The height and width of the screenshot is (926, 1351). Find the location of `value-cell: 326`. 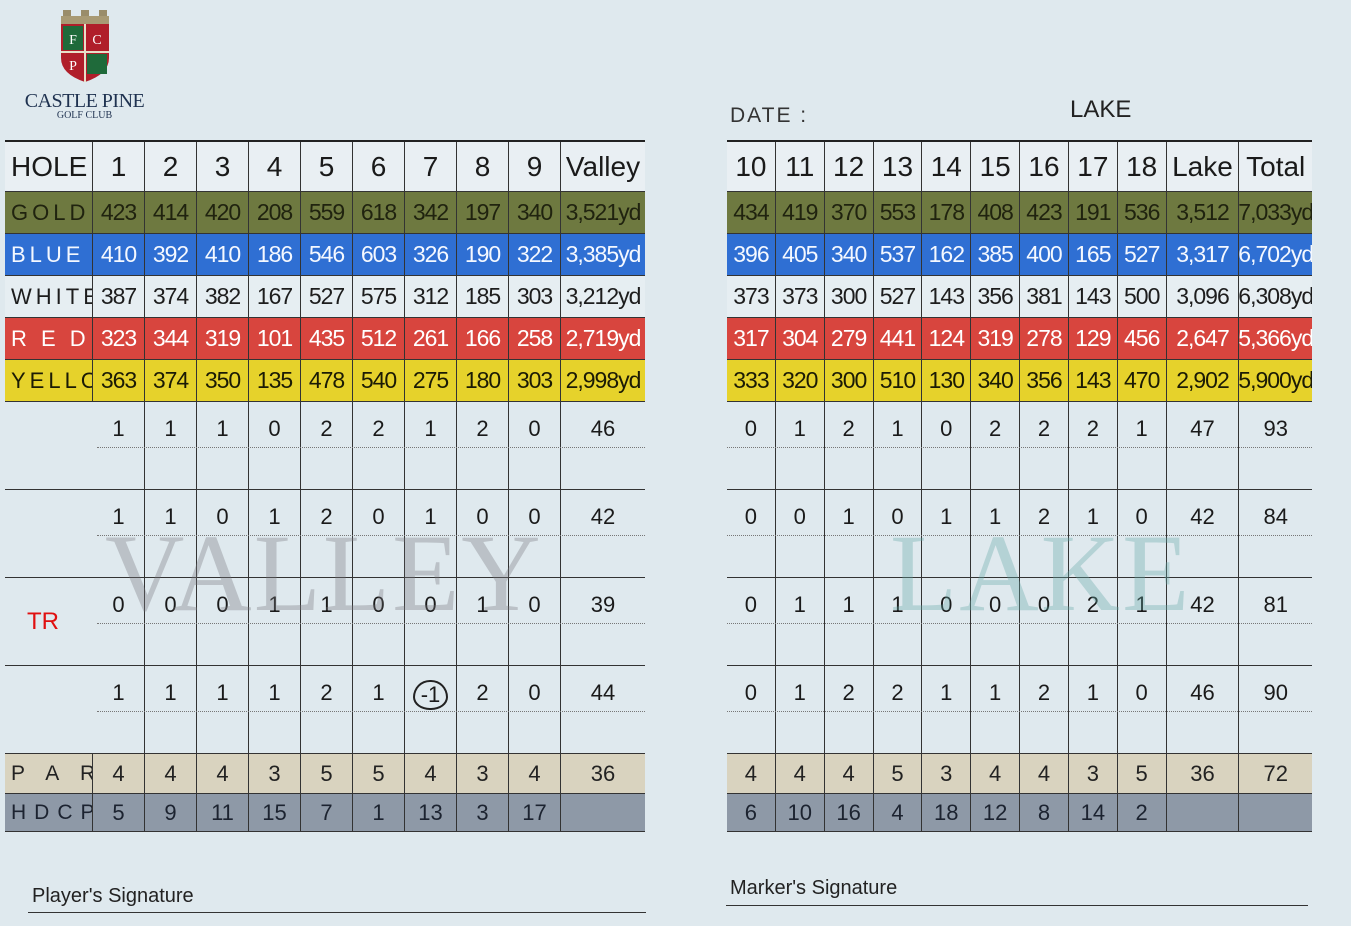

value-cell: 326 is located at coordinates (431, 254).